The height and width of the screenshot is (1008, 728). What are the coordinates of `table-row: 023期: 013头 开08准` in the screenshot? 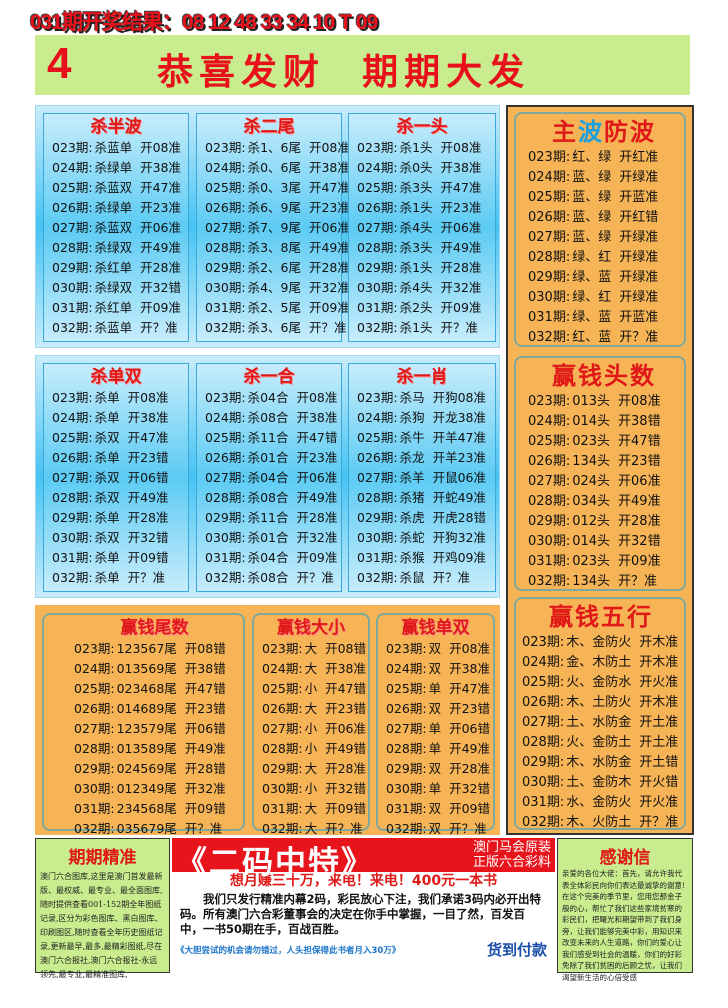 It's located at (604, 402).